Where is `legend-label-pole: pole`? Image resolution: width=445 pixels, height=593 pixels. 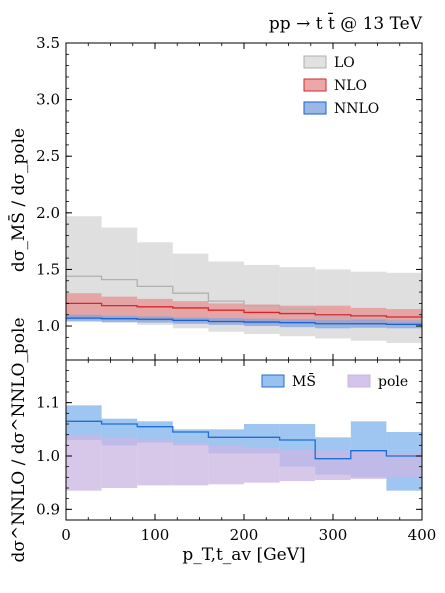 legend-label-pole: pole is located at coordinates (393, 382).